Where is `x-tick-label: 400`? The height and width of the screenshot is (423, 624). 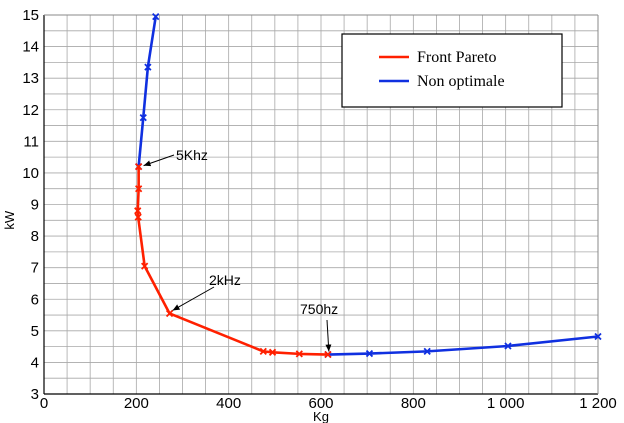
x-tick-label: 400 is located at coordinates (228, 403).